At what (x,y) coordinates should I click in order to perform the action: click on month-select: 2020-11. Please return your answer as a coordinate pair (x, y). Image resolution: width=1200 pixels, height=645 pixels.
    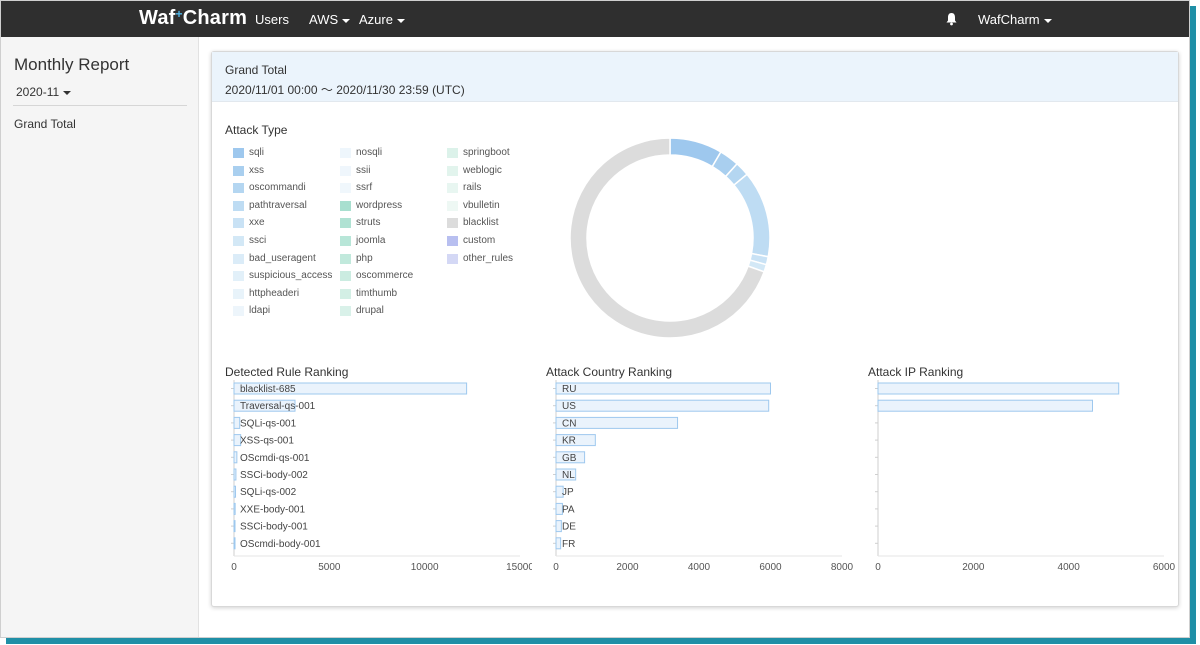
    Looking at the image, I should click on (44, 92).